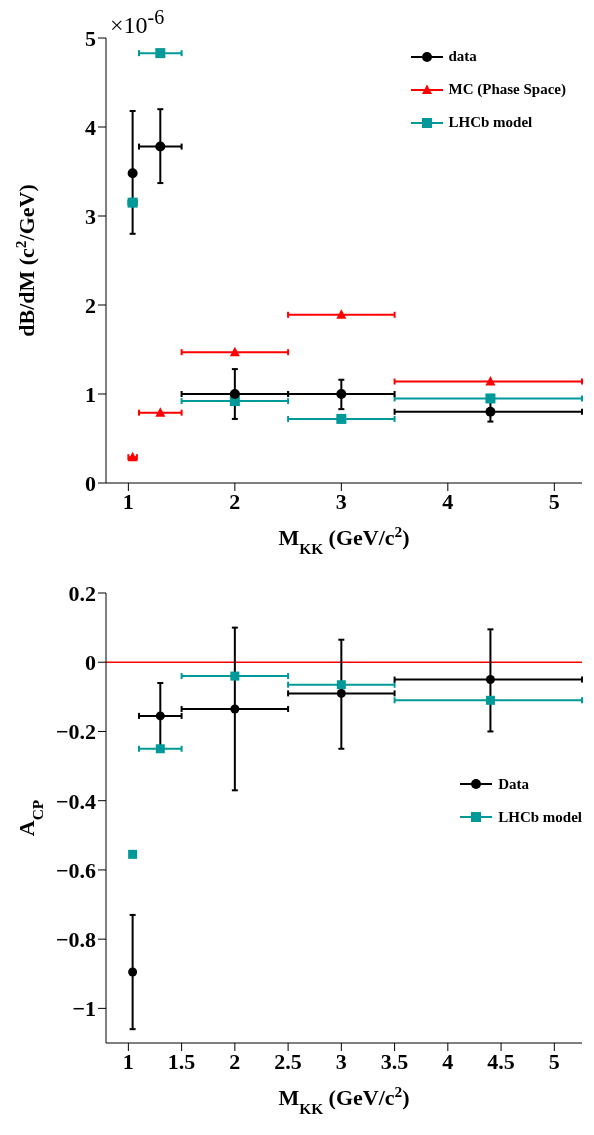 This screenshot has width=594, height=1135. What do you see at coordinates (75, 732) in the screenshot?
I see `y-tick-label: −0.2` at bounding box center [75, 732].